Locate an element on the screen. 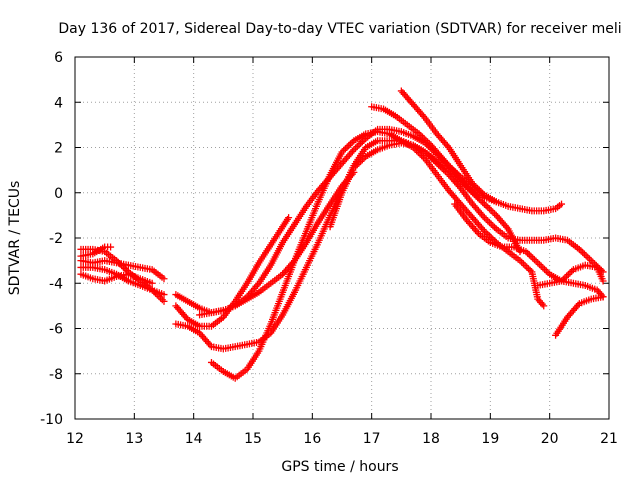 The height and width of the screenshot is (480, 640). y-tick-label: -10 is located at coordinates (51, 420).